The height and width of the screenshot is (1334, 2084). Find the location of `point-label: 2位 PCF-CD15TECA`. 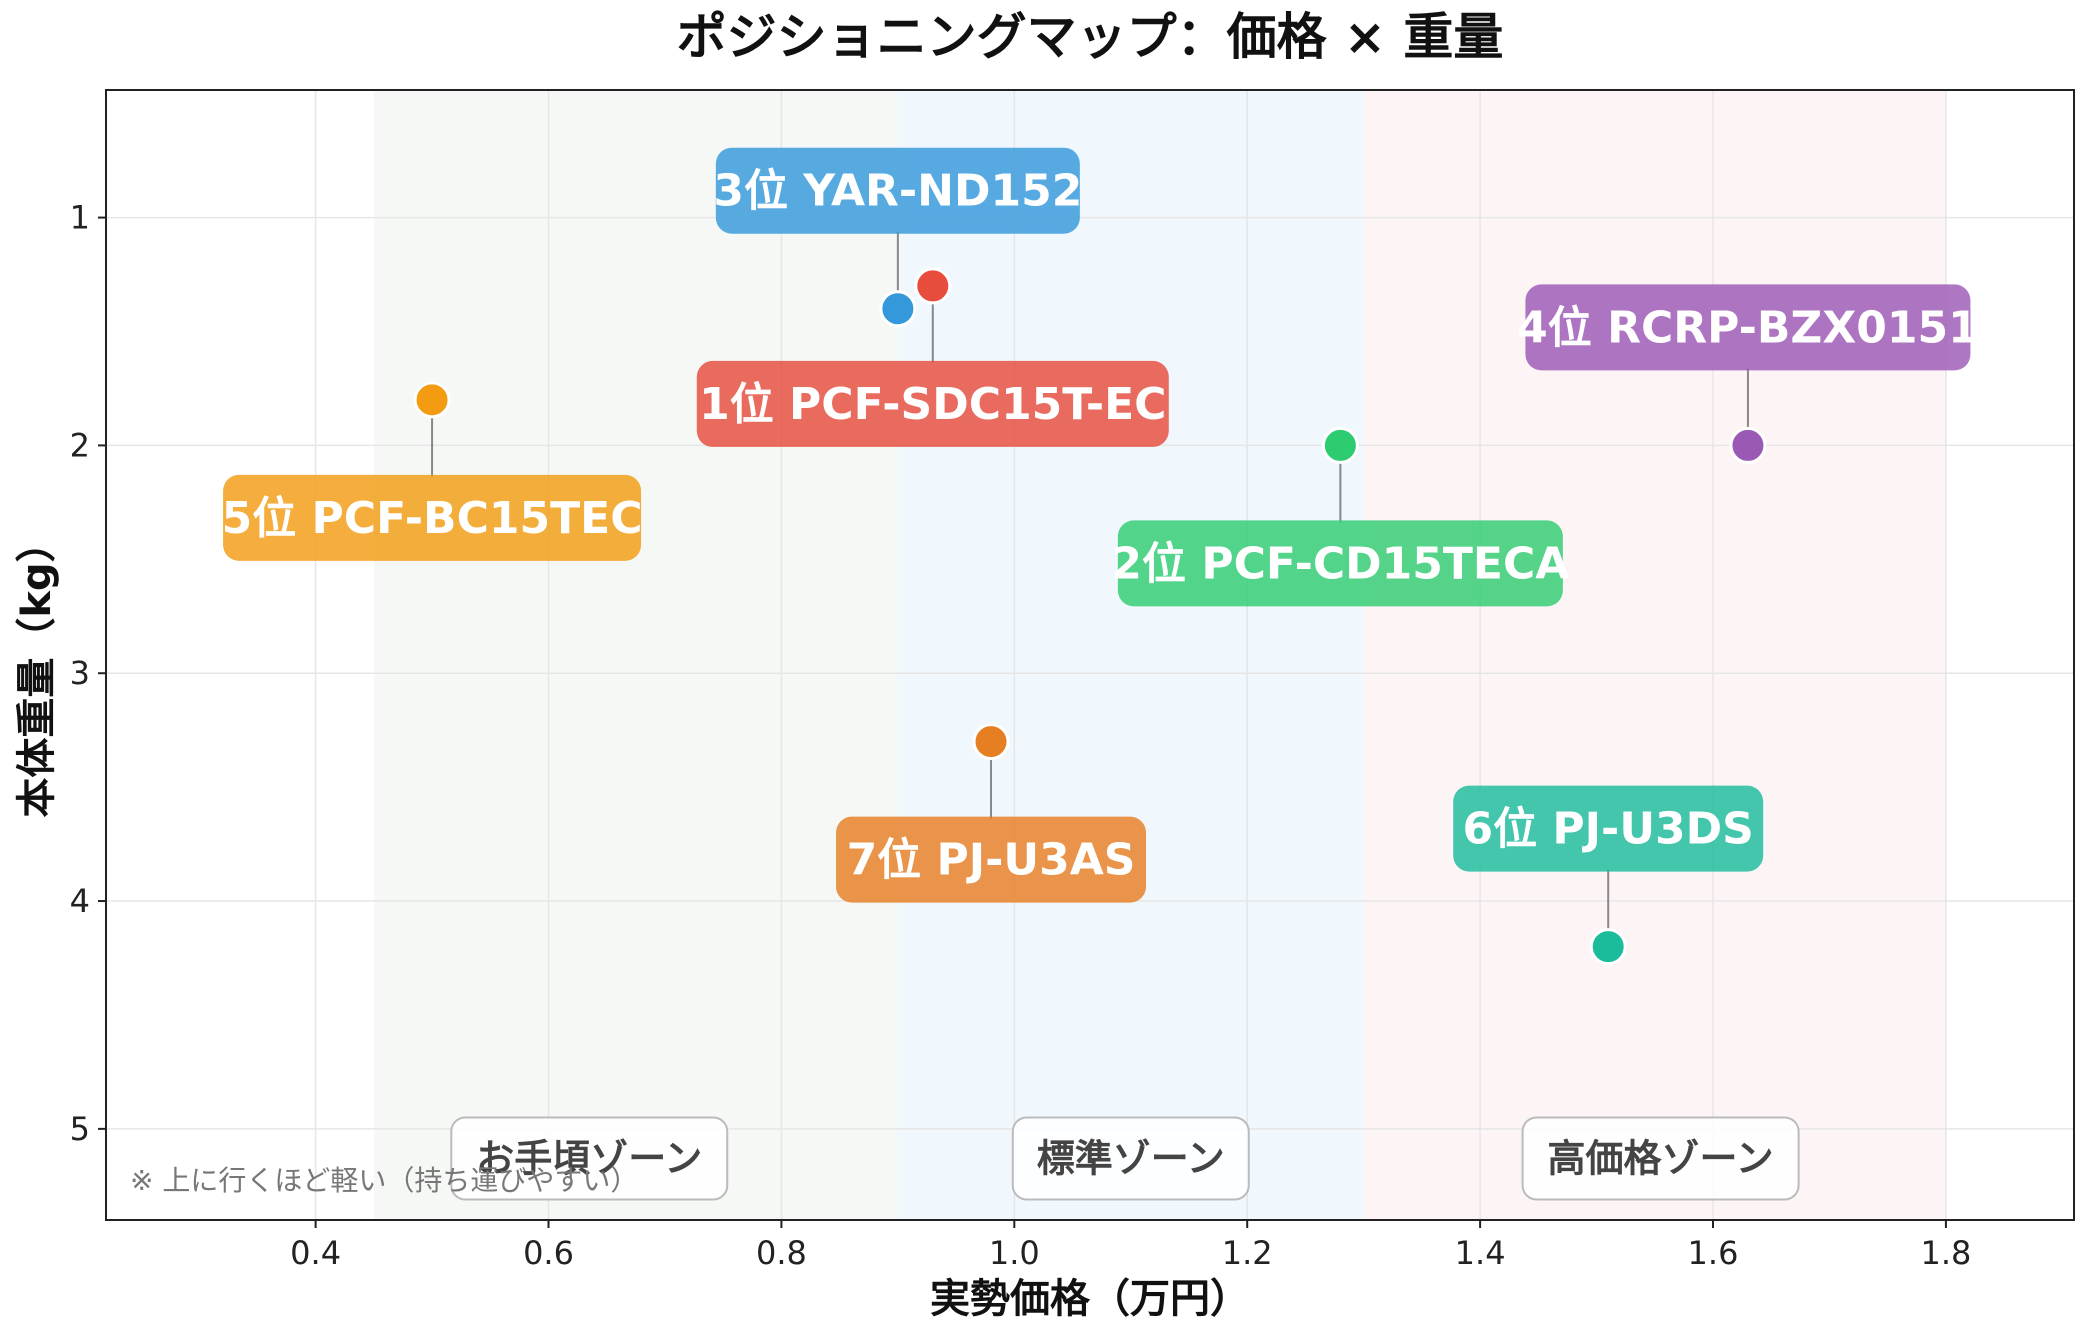

point-label: 2位 PCF-CD15TECA is located at coordinates (1340, 563).